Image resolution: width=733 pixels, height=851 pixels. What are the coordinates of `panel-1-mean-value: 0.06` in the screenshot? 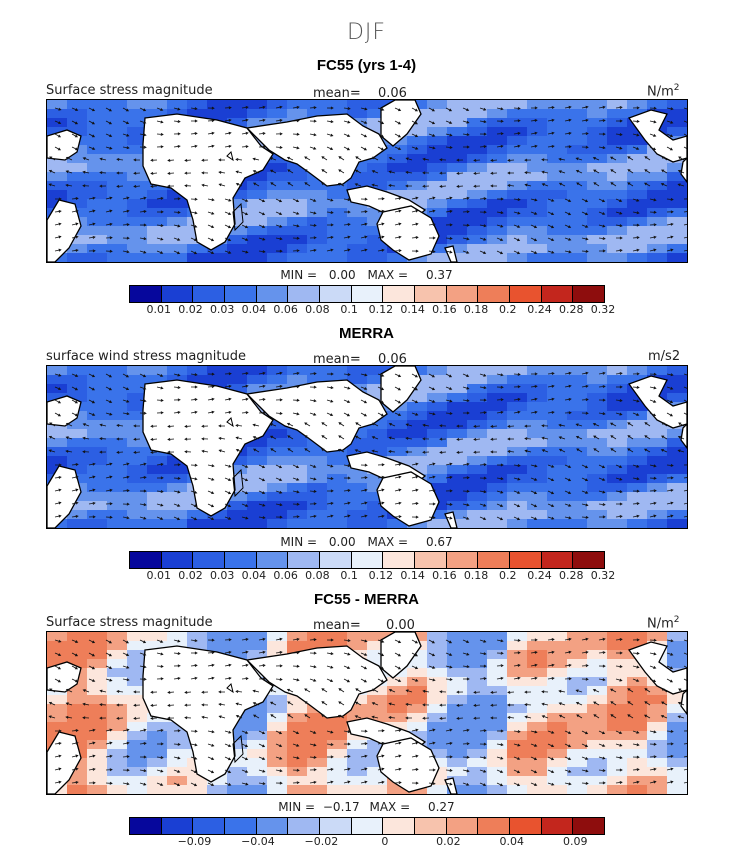 It's located at (392, 93).